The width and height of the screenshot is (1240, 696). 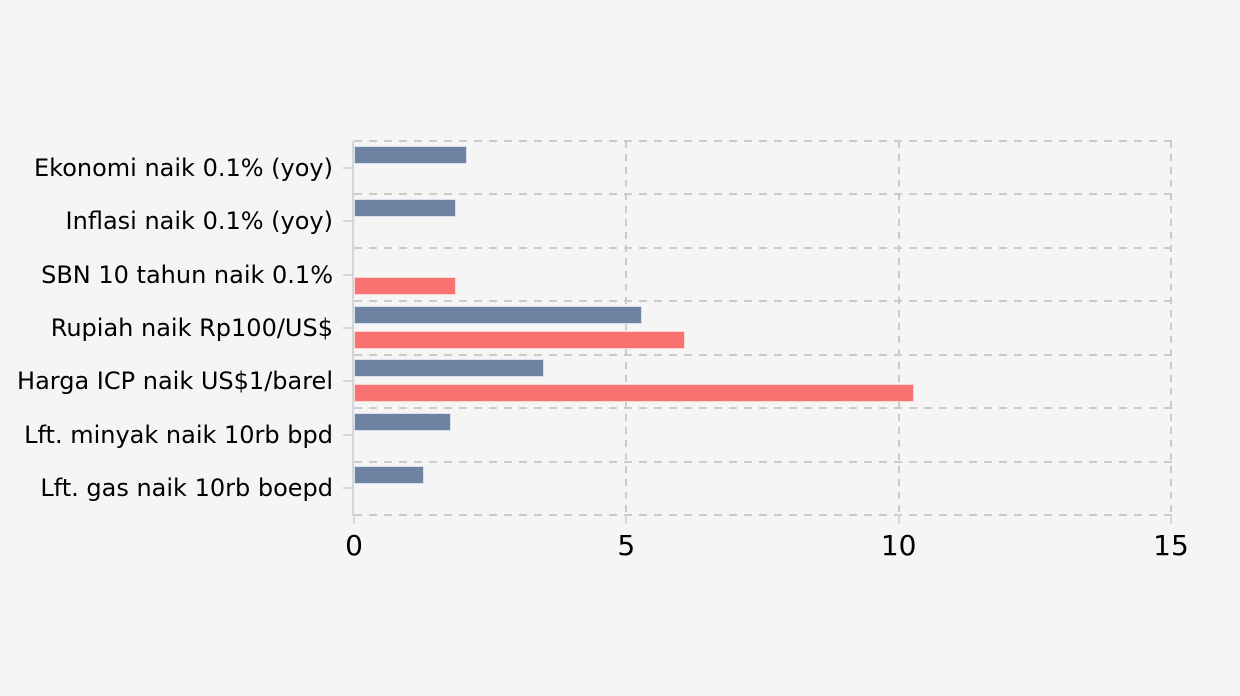 What do you see at coordinates (187, 274) in the screenshot?
I see `category-label: SBN 10 tahun naik 0.1%` at bounding box center [187, 274].